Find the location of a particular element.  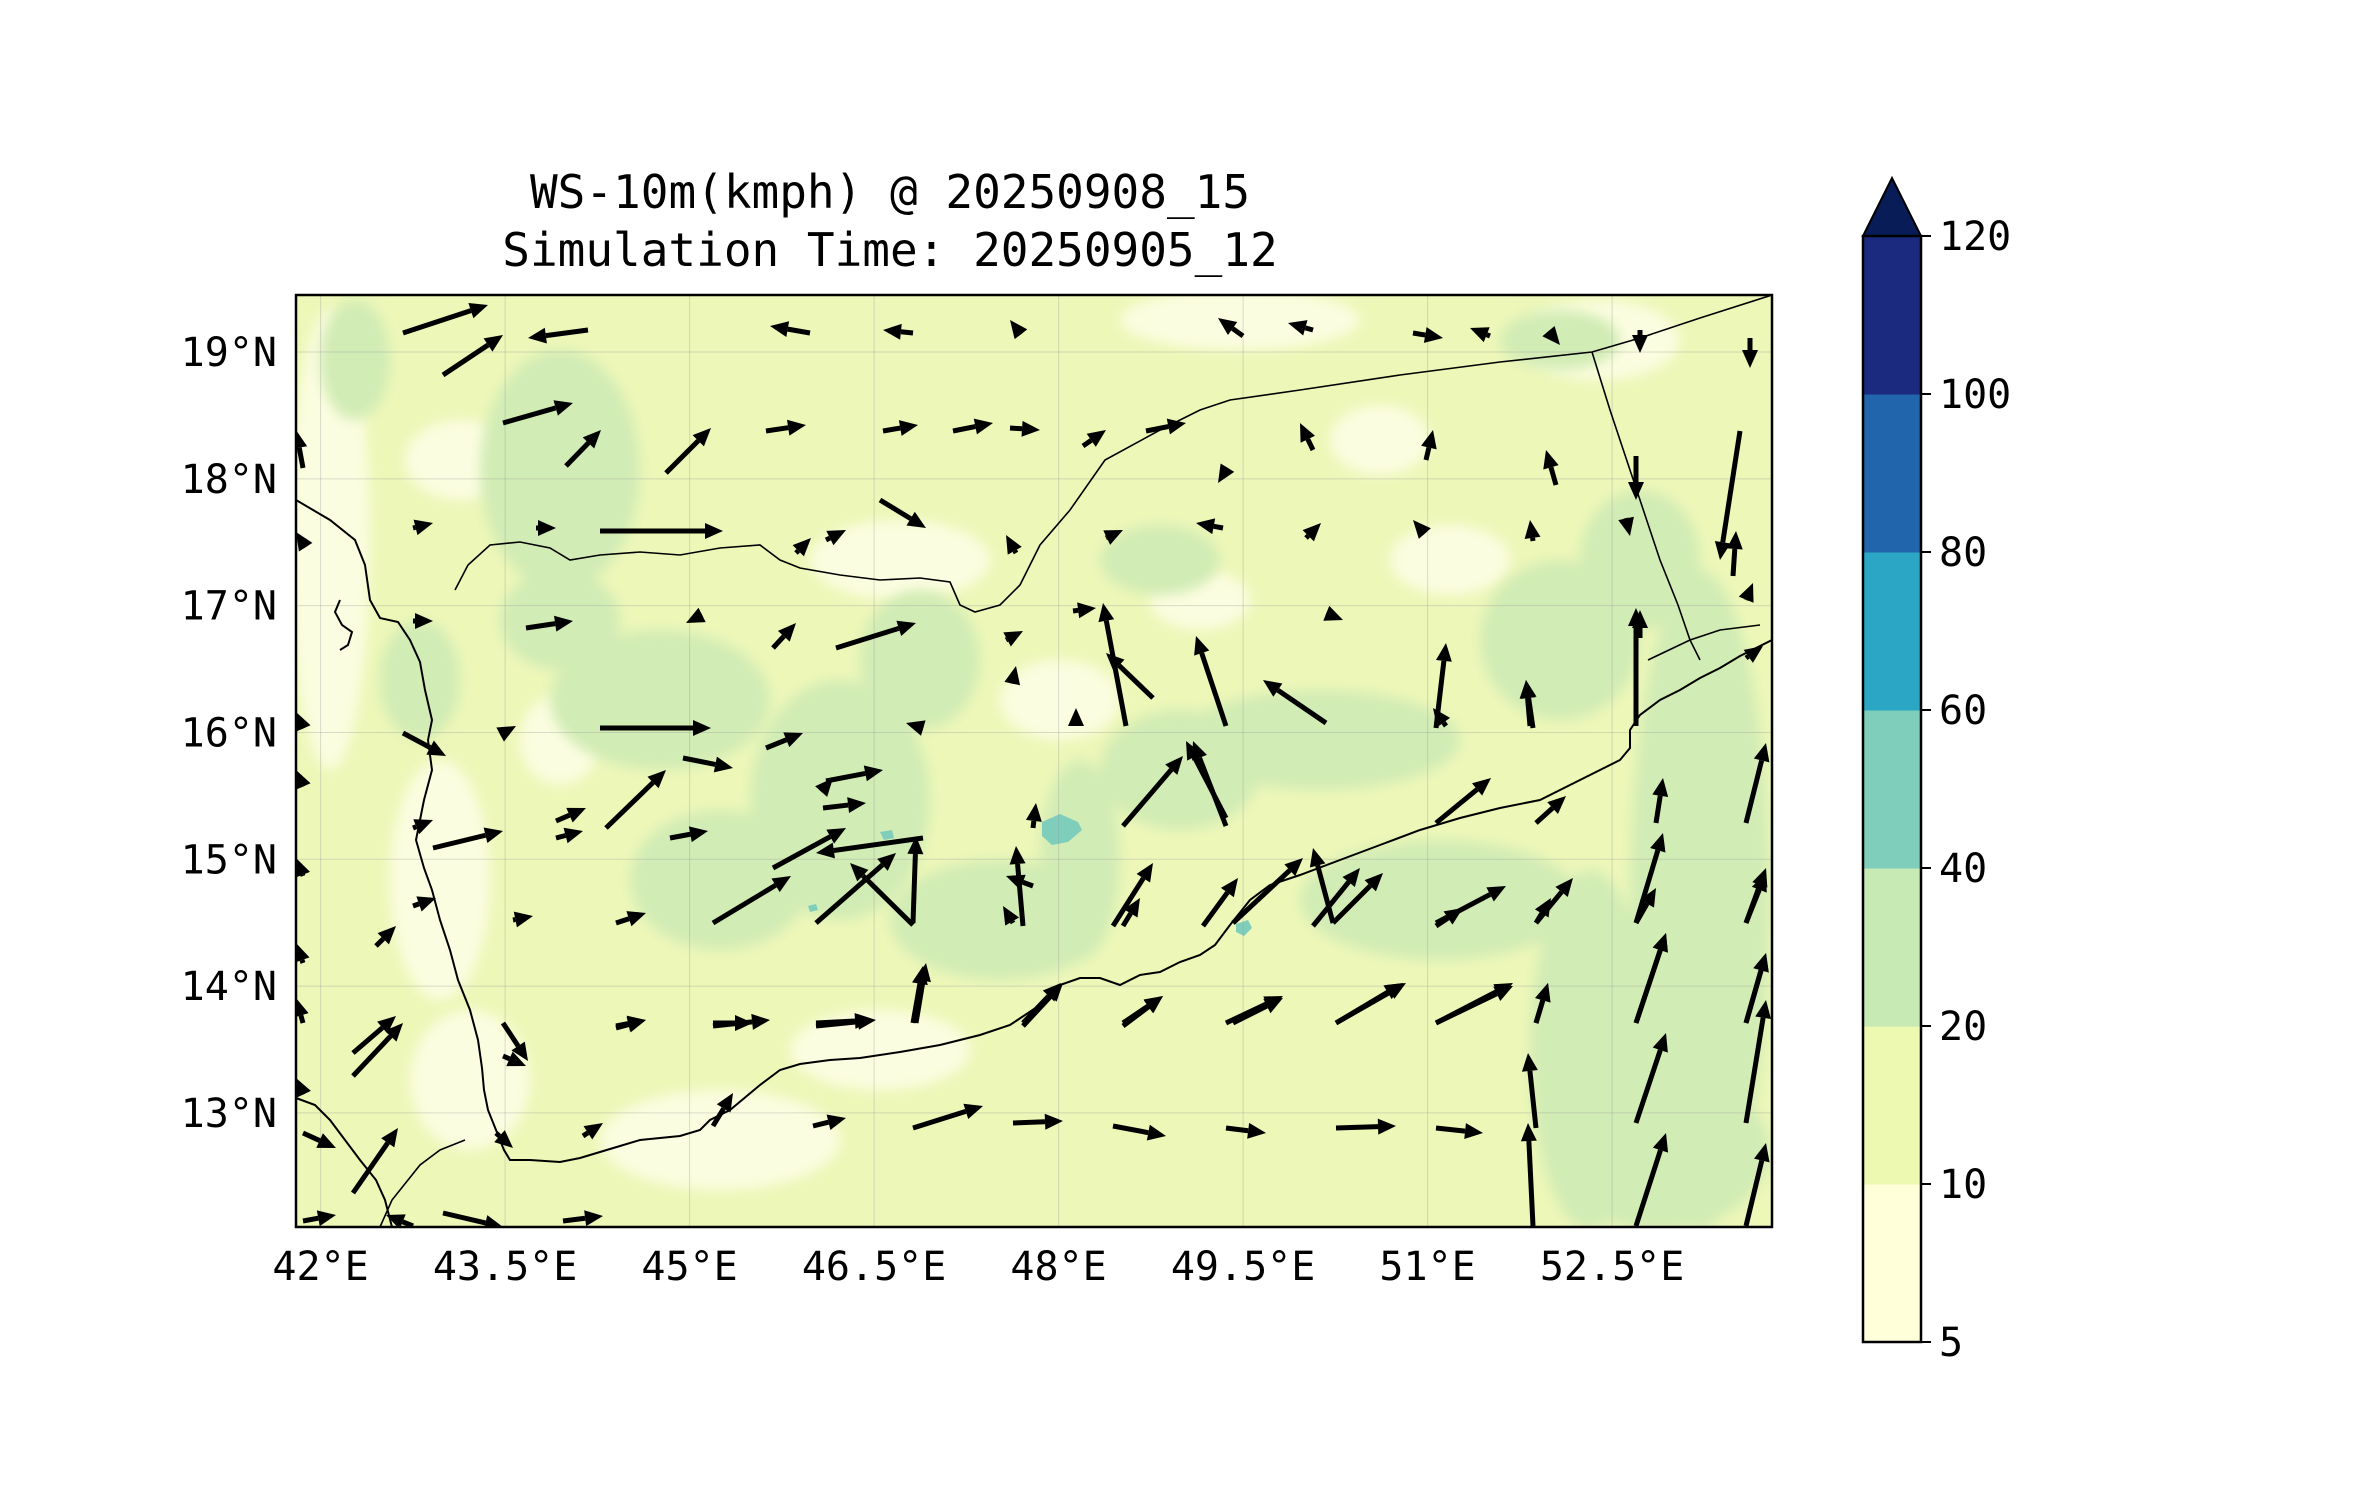

map-subtitle: Simulation Time: 20250905_12 is located at coordinates (890, 250).